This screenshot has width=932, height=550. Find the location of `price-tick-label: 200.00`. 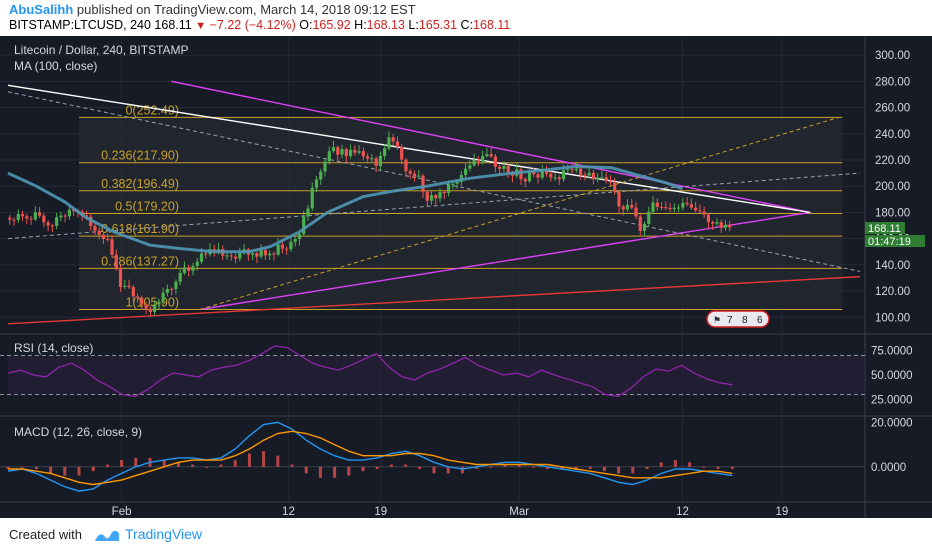

price-tick-label: 200.00 is located at coordinates (892, 187).